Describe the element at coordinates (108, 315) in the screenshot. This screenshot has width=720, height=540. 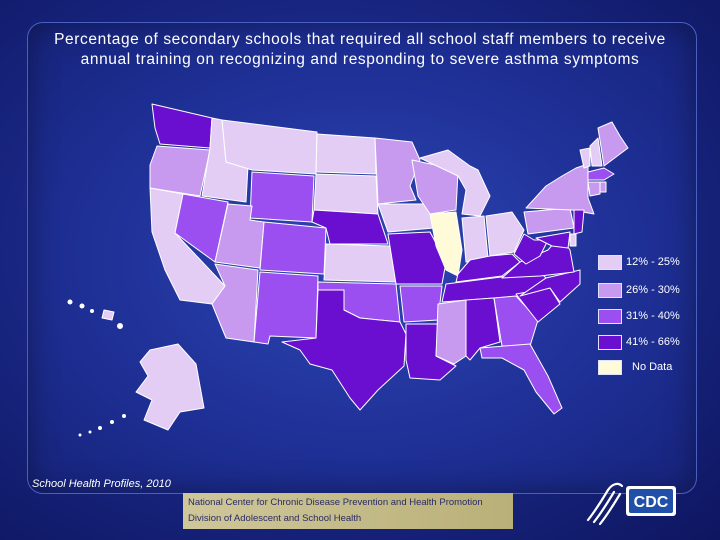
I see `state-hi` at that location.